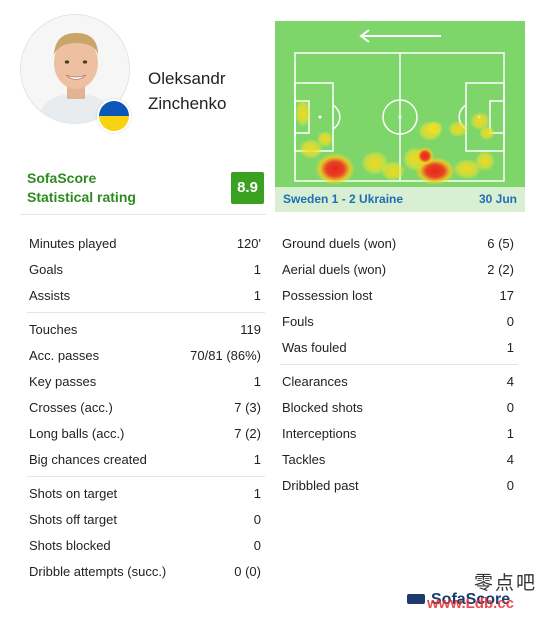 Image resolution: width=545 pixels, height=618 pixels. What do you see at coordinates (146, 434) in the screenshot?
I see `stat-row: Long balls (acc.) 7 (2)` at bounding box center [146, 434].